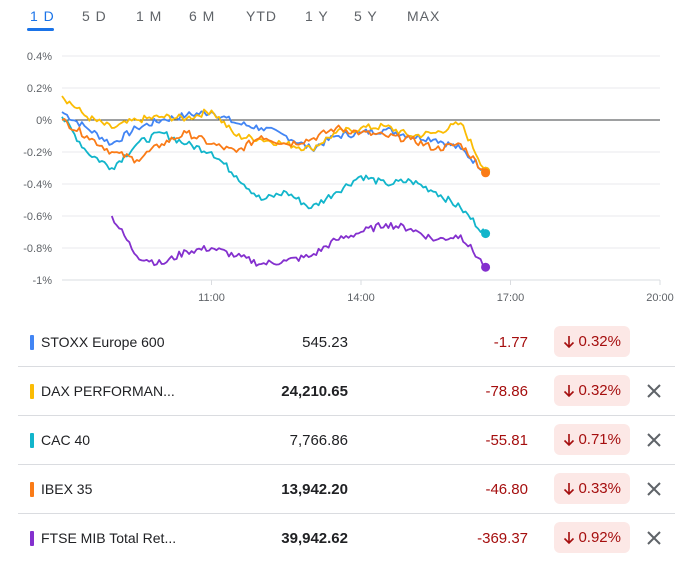 The height and width of the screenshot is (567, 675). Describe the element at coordinates (37, 249) in the screenshot. I see `y-tick-label: -0.8%` at that location.